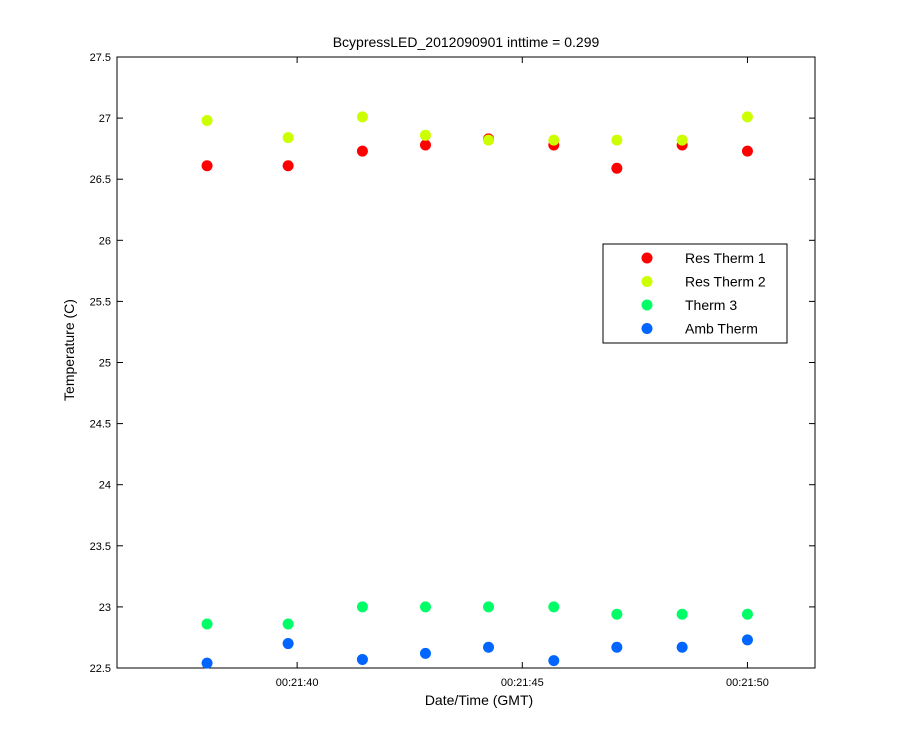 This screenshot has height=750, width=900. What do you see at coordinates (725, 282) in the screenshot?
I see `legend-label: Res Therm 2` at bounding box center [725, 282].